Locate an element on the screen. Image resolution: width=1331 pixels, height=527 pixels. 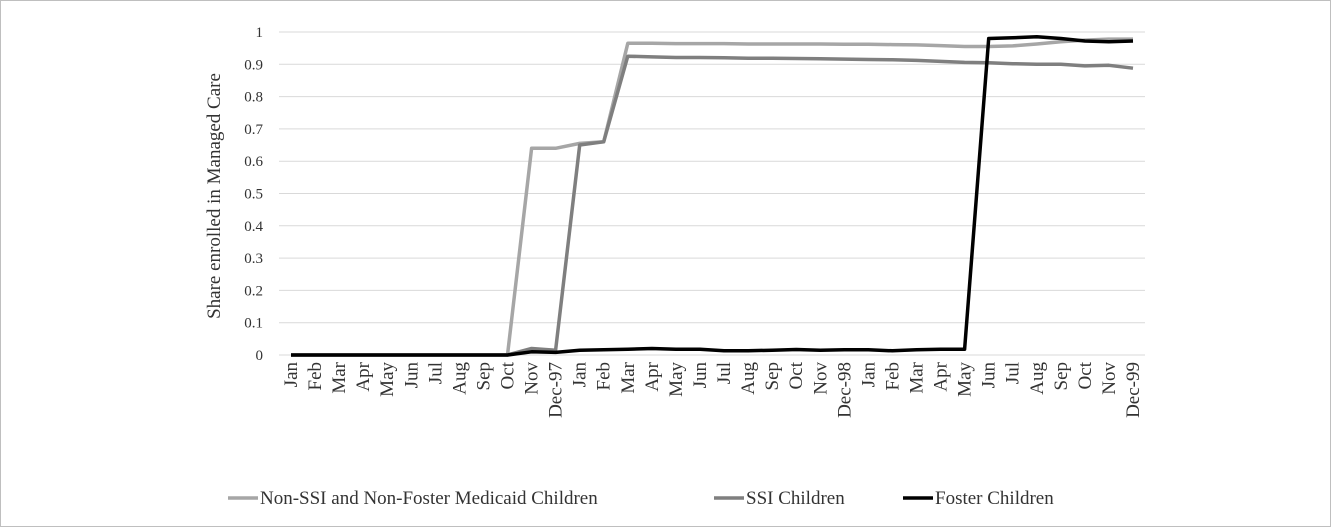
y-tick-label: 0.4 is located at coordinates (253, 227).